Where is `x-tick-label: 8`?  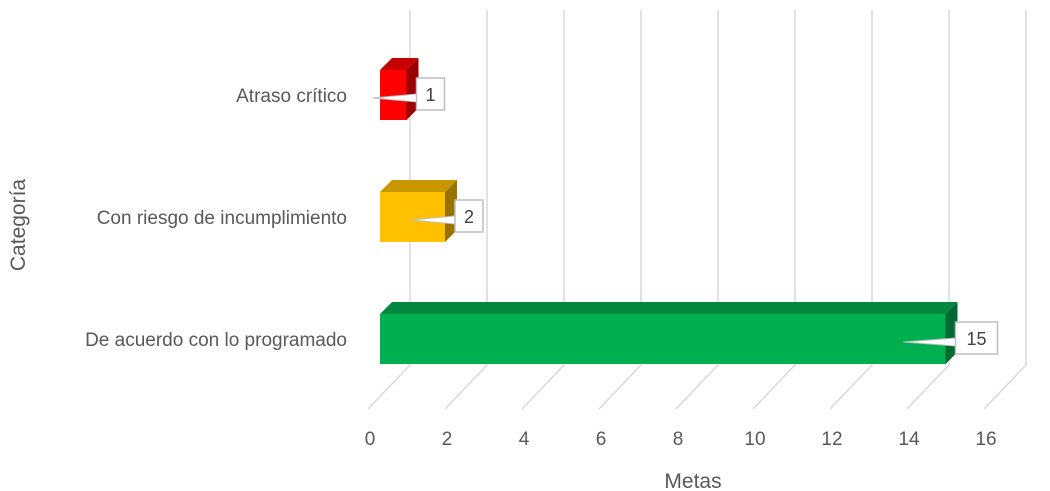 x-tick-label: 8 is located at coordinates (678, 439).